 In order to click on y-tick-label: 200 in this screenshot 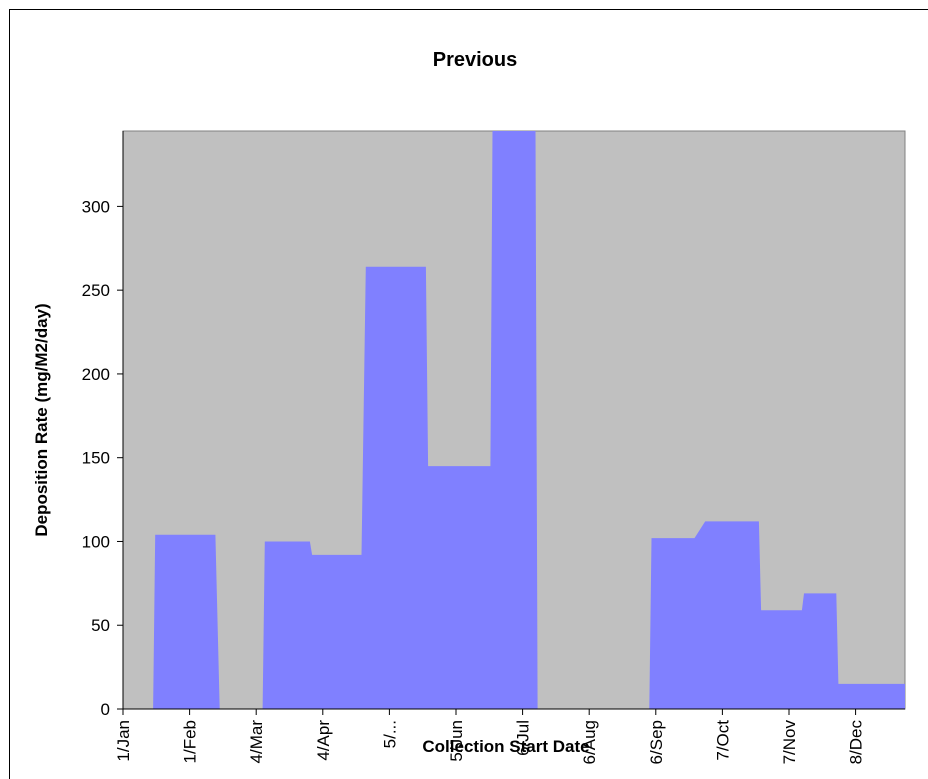, I will do `click(96, 374)`.